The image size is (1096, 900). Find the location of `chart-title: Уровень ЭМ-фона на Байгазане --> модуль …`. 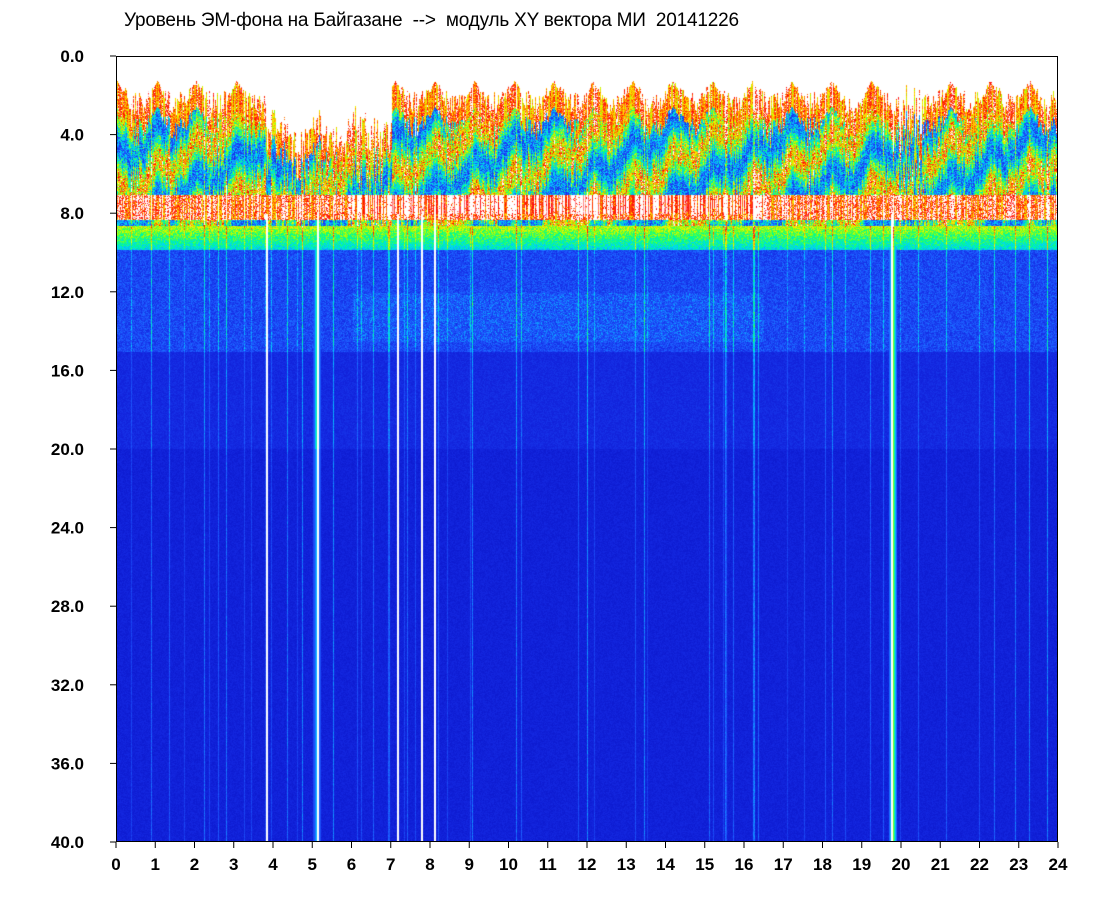

chart-title: Уровень ЭМ-фона на Байгазане --> модуль … is located at coordinates (431, 20).